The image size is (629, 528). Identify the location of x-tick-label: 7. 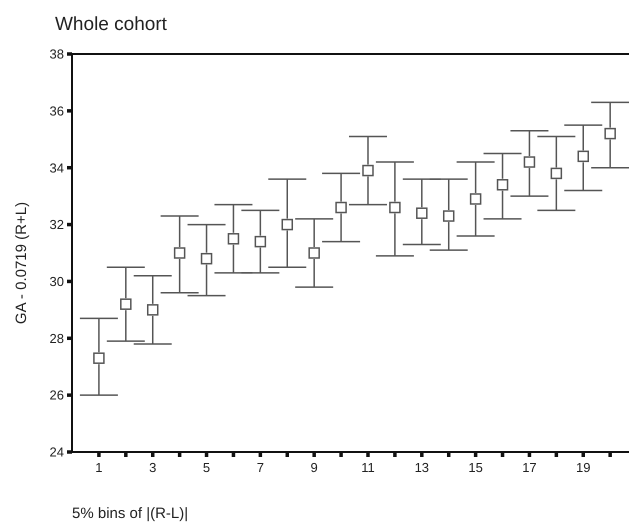
(260, 467).